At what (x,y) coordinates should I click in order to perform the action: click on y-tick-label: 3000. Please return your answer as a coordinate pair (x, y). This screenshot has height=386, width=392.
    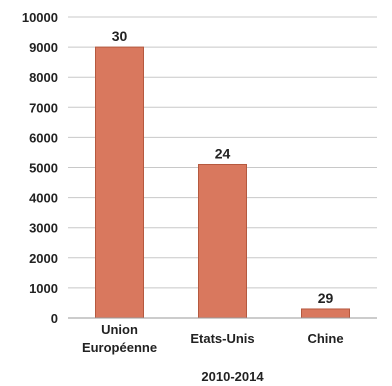
    Looking at the image, I should click on (43, 228).